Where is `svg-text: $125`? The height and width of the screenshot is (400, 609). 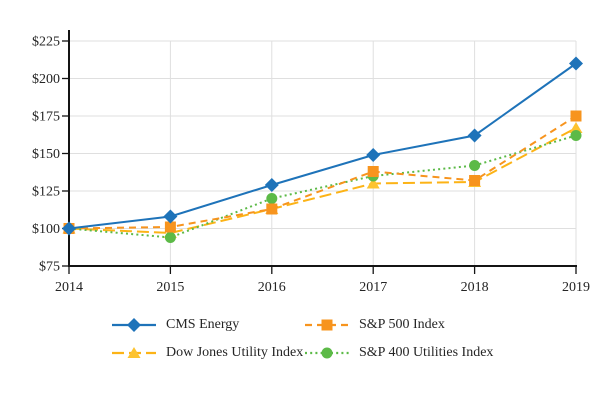 svg-text: $125 is located at coordinates (46, 192).